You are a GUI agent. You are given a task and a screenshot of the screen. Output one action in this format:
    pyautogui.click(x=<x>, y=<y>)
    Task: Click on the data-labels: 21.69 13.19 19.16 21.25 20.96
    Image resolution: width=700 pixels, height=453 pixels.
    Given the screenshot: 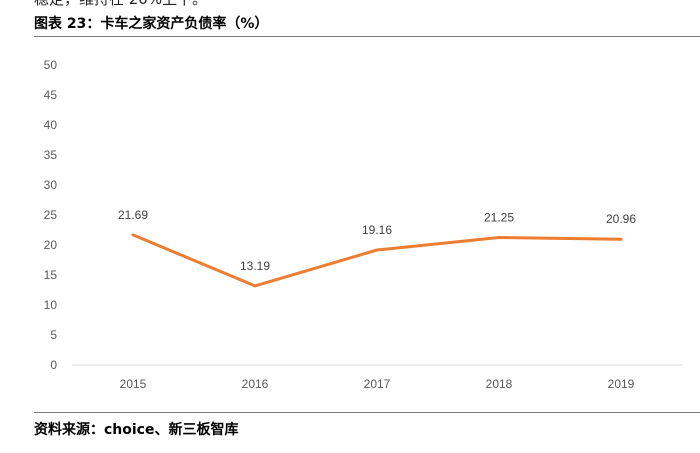 What is the action you would take?
    pyautogui.click(x=377, y=240)
    